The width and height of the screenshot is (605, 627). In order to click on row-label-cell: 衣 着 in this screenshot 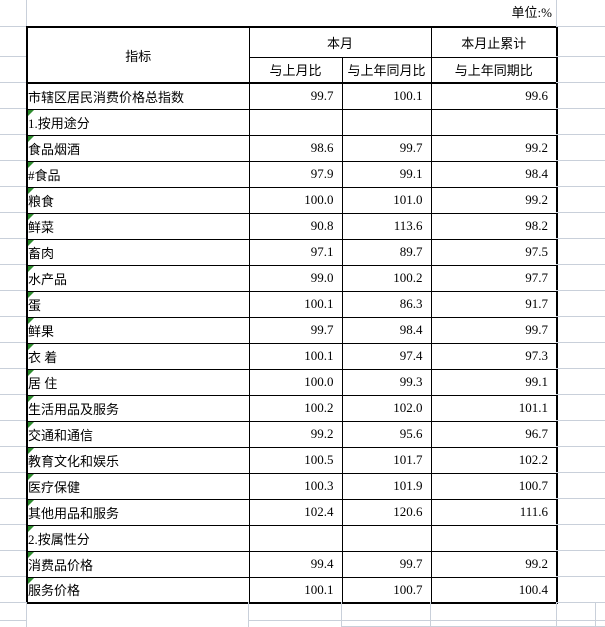, I will do `click(138, 356)`.